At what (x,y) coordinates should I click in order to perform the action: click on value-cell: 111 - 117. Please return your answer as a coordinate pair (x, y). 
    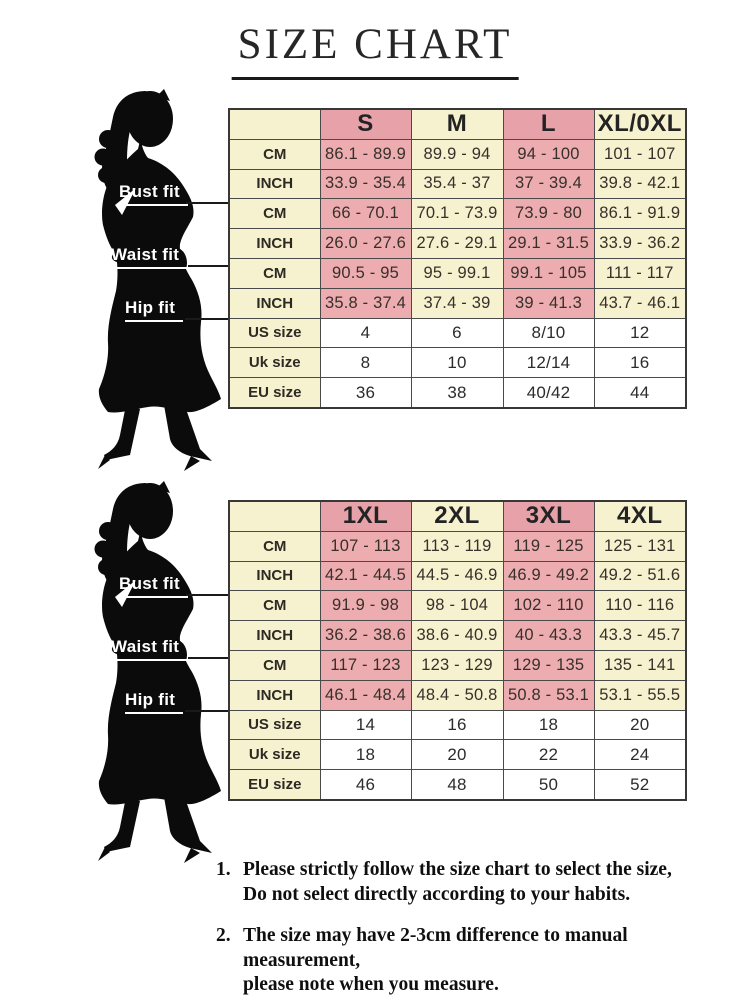
    Looking at the image, I should click on (640, 273).